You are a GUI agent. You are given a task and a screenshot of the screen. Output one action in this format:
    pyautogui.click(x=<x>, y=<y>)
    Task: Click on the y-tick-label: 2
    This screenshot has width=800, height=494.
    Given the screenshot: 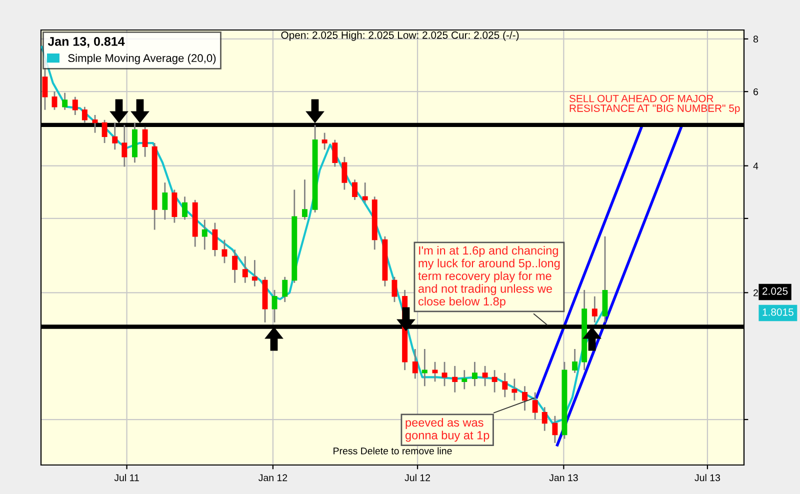 What is the action you would take?
    pyautogui.click(x=756, y=292)
    